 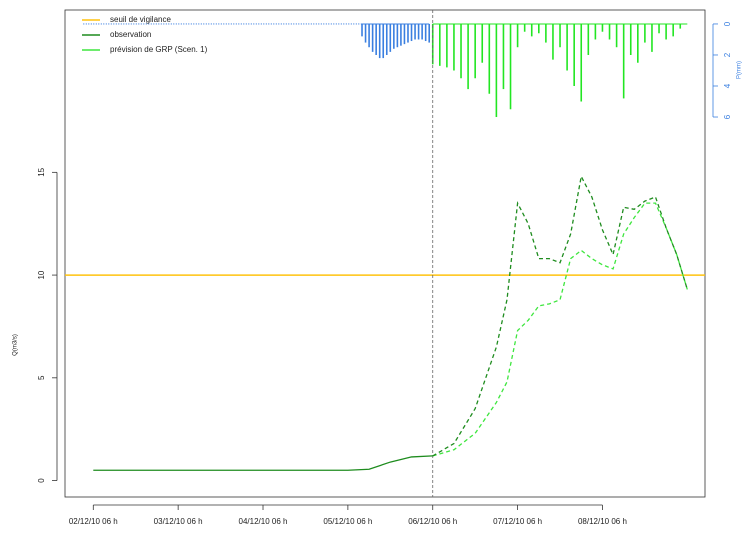 What do you see at coordinates (263, 463) in the screenshot?
I see `series-line` at bounding box center [263, 463].